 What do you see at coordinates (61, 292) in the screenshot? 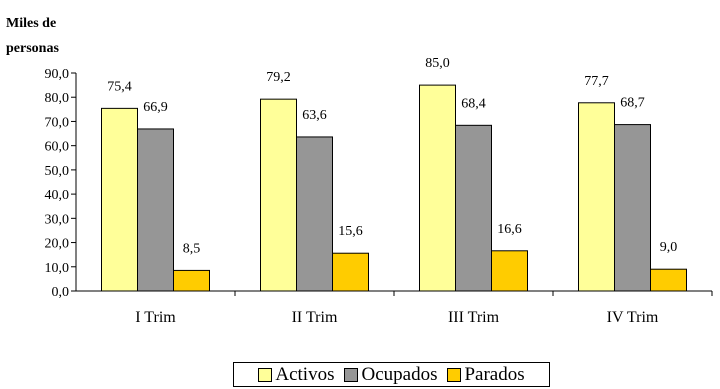
I see `y-tick-label: 0,0` at bounding box center [61, 292].